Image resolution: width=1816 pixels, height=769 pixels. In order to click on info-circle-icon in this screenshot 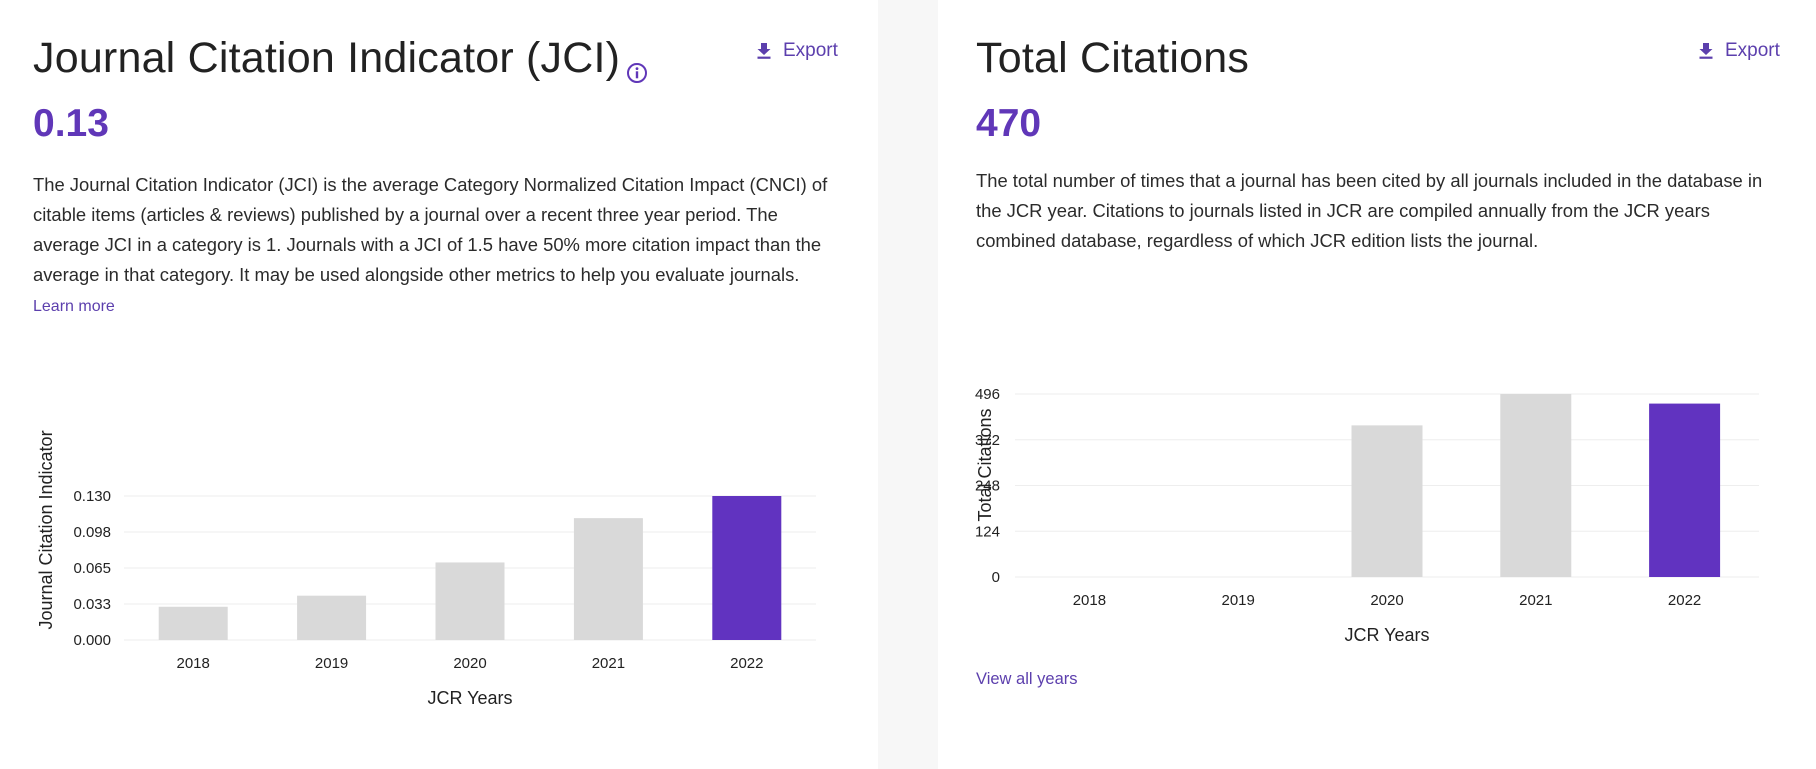, I will do `click(637, 73)`.